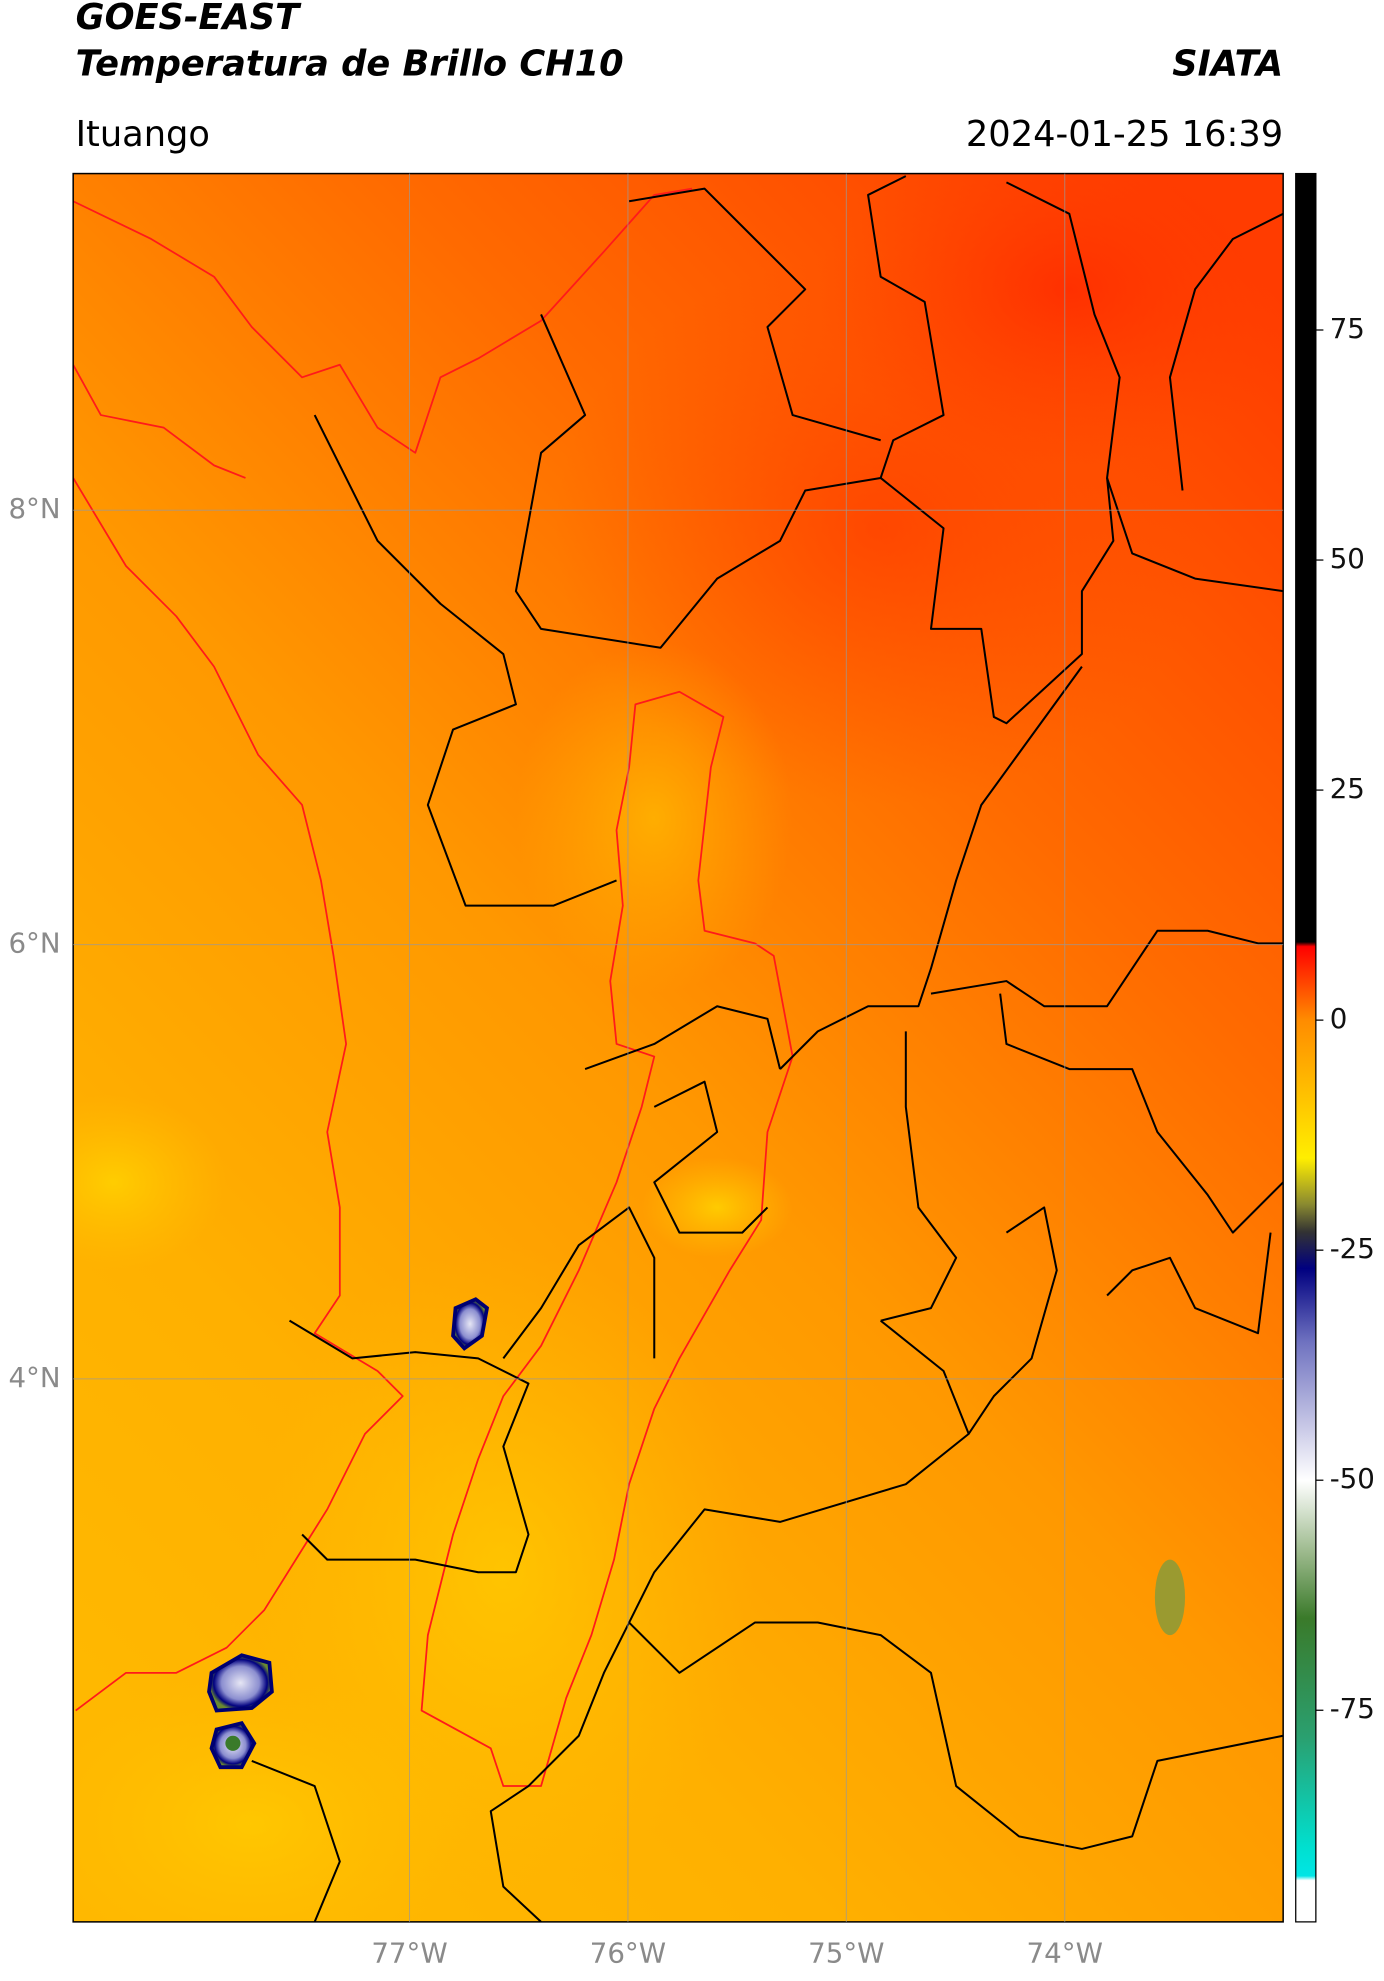 The width and height of the screenshot is (1384, 1981). What do you see at coordinates (189, 19) in the screenshot?
I see `title: GOES-EAST` at bounding box center [189, 19].